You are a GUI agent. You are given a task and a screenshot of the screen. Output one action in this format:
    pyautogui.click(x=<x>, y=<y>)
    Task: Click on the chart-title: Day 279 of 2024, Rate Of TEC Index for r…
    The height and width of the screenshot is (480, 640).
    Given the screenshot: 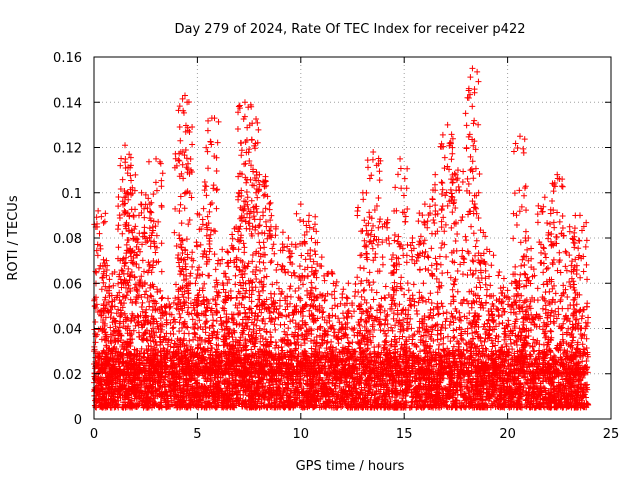 What is the action you would take?
    pyautogui.click(x=350, y=29)
    